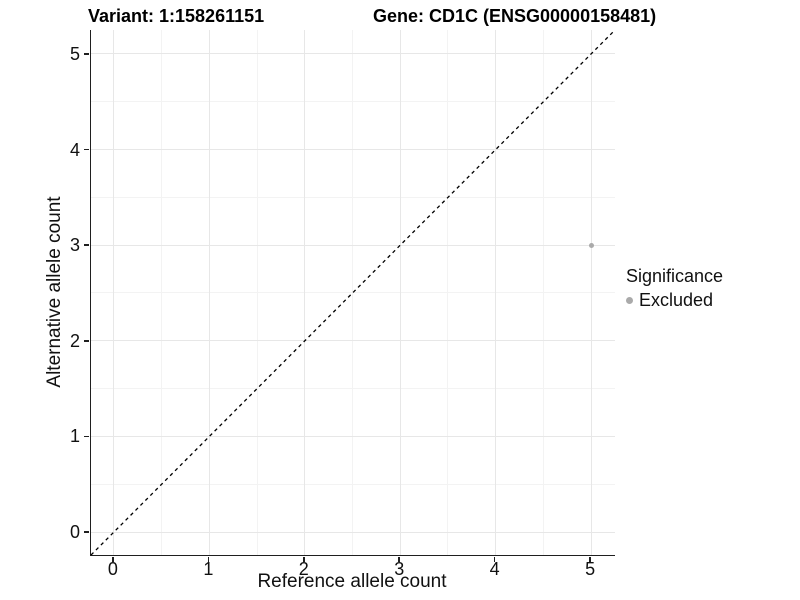 The image size is (800, 600). I want to click on x-tick-label: 5, so click(590, 569).